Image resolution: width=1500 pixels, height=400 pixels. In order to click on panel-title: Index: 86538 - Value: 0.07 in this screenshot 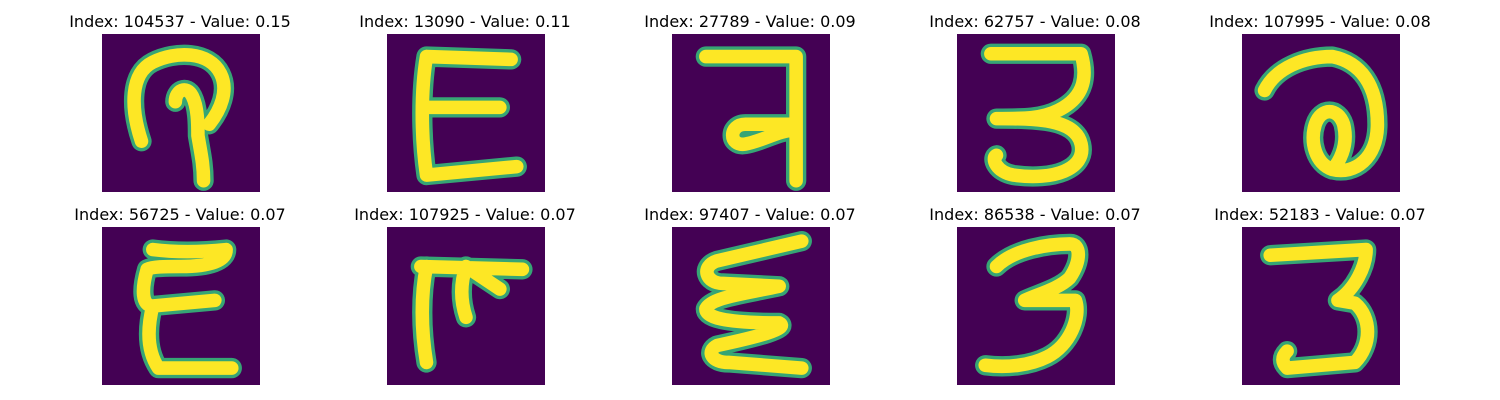, I will do `click(1035, 214)`.